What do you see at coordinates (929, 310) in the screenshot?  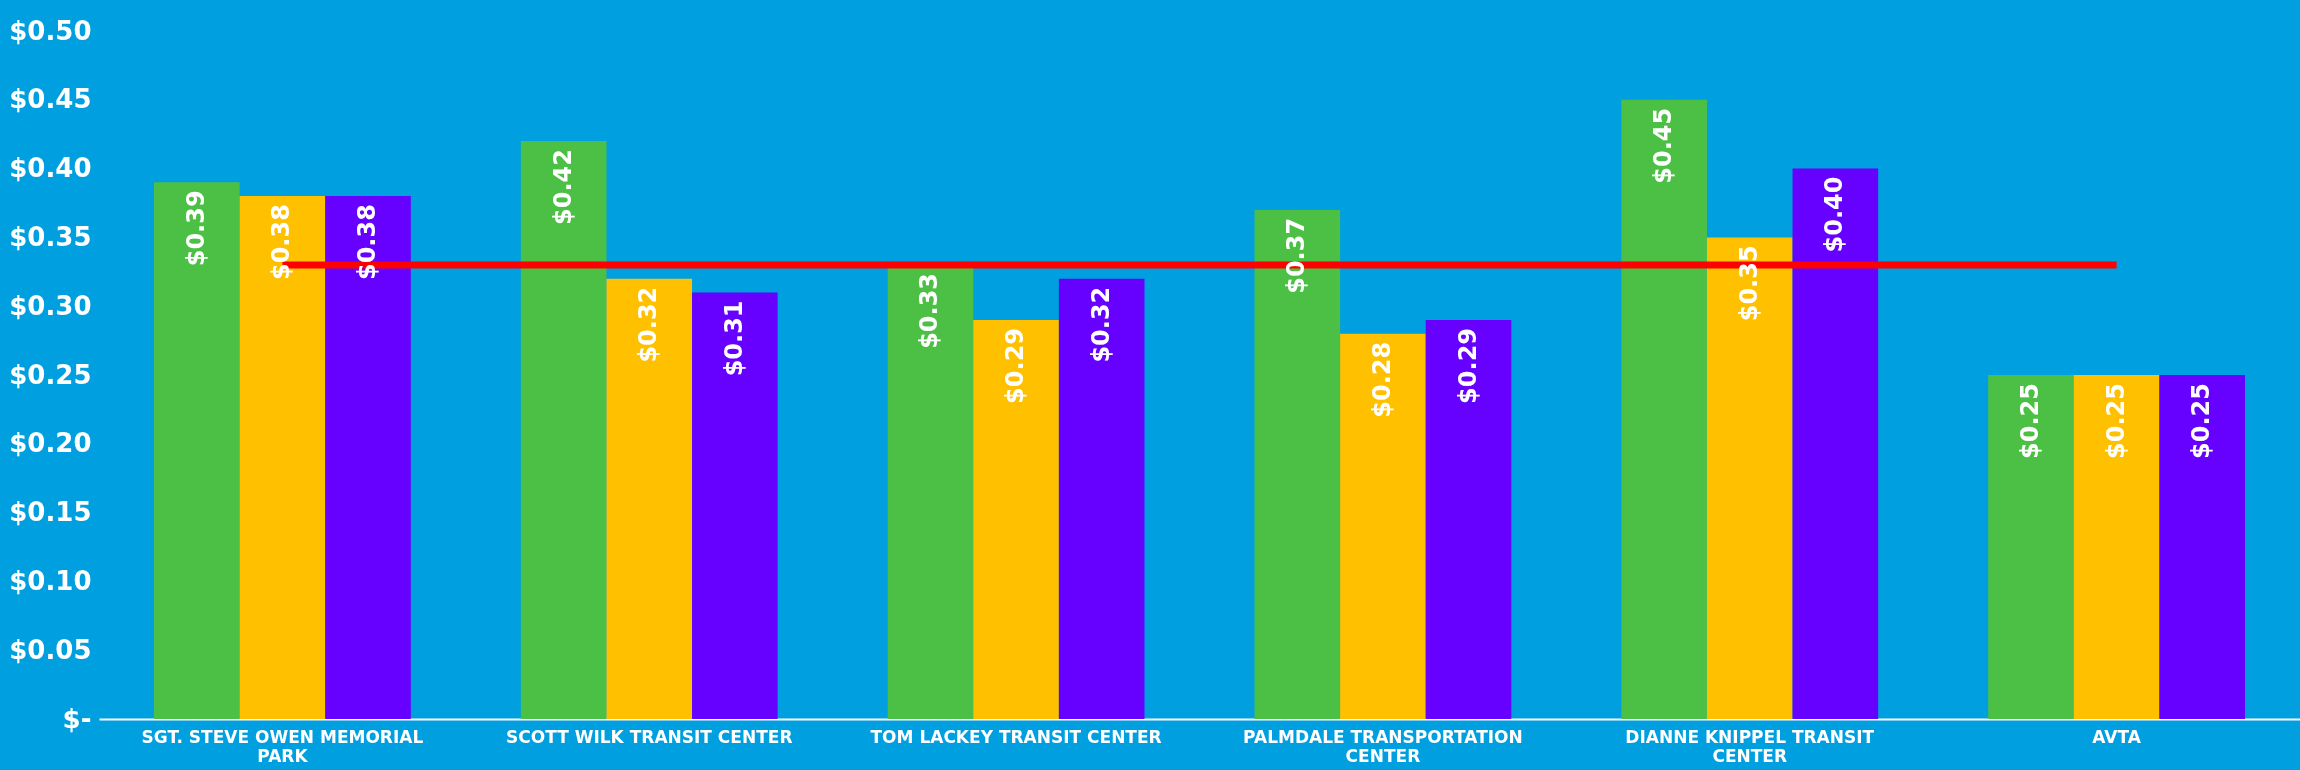 I see `data-label: $0.33` at bounding box center [929, 310].